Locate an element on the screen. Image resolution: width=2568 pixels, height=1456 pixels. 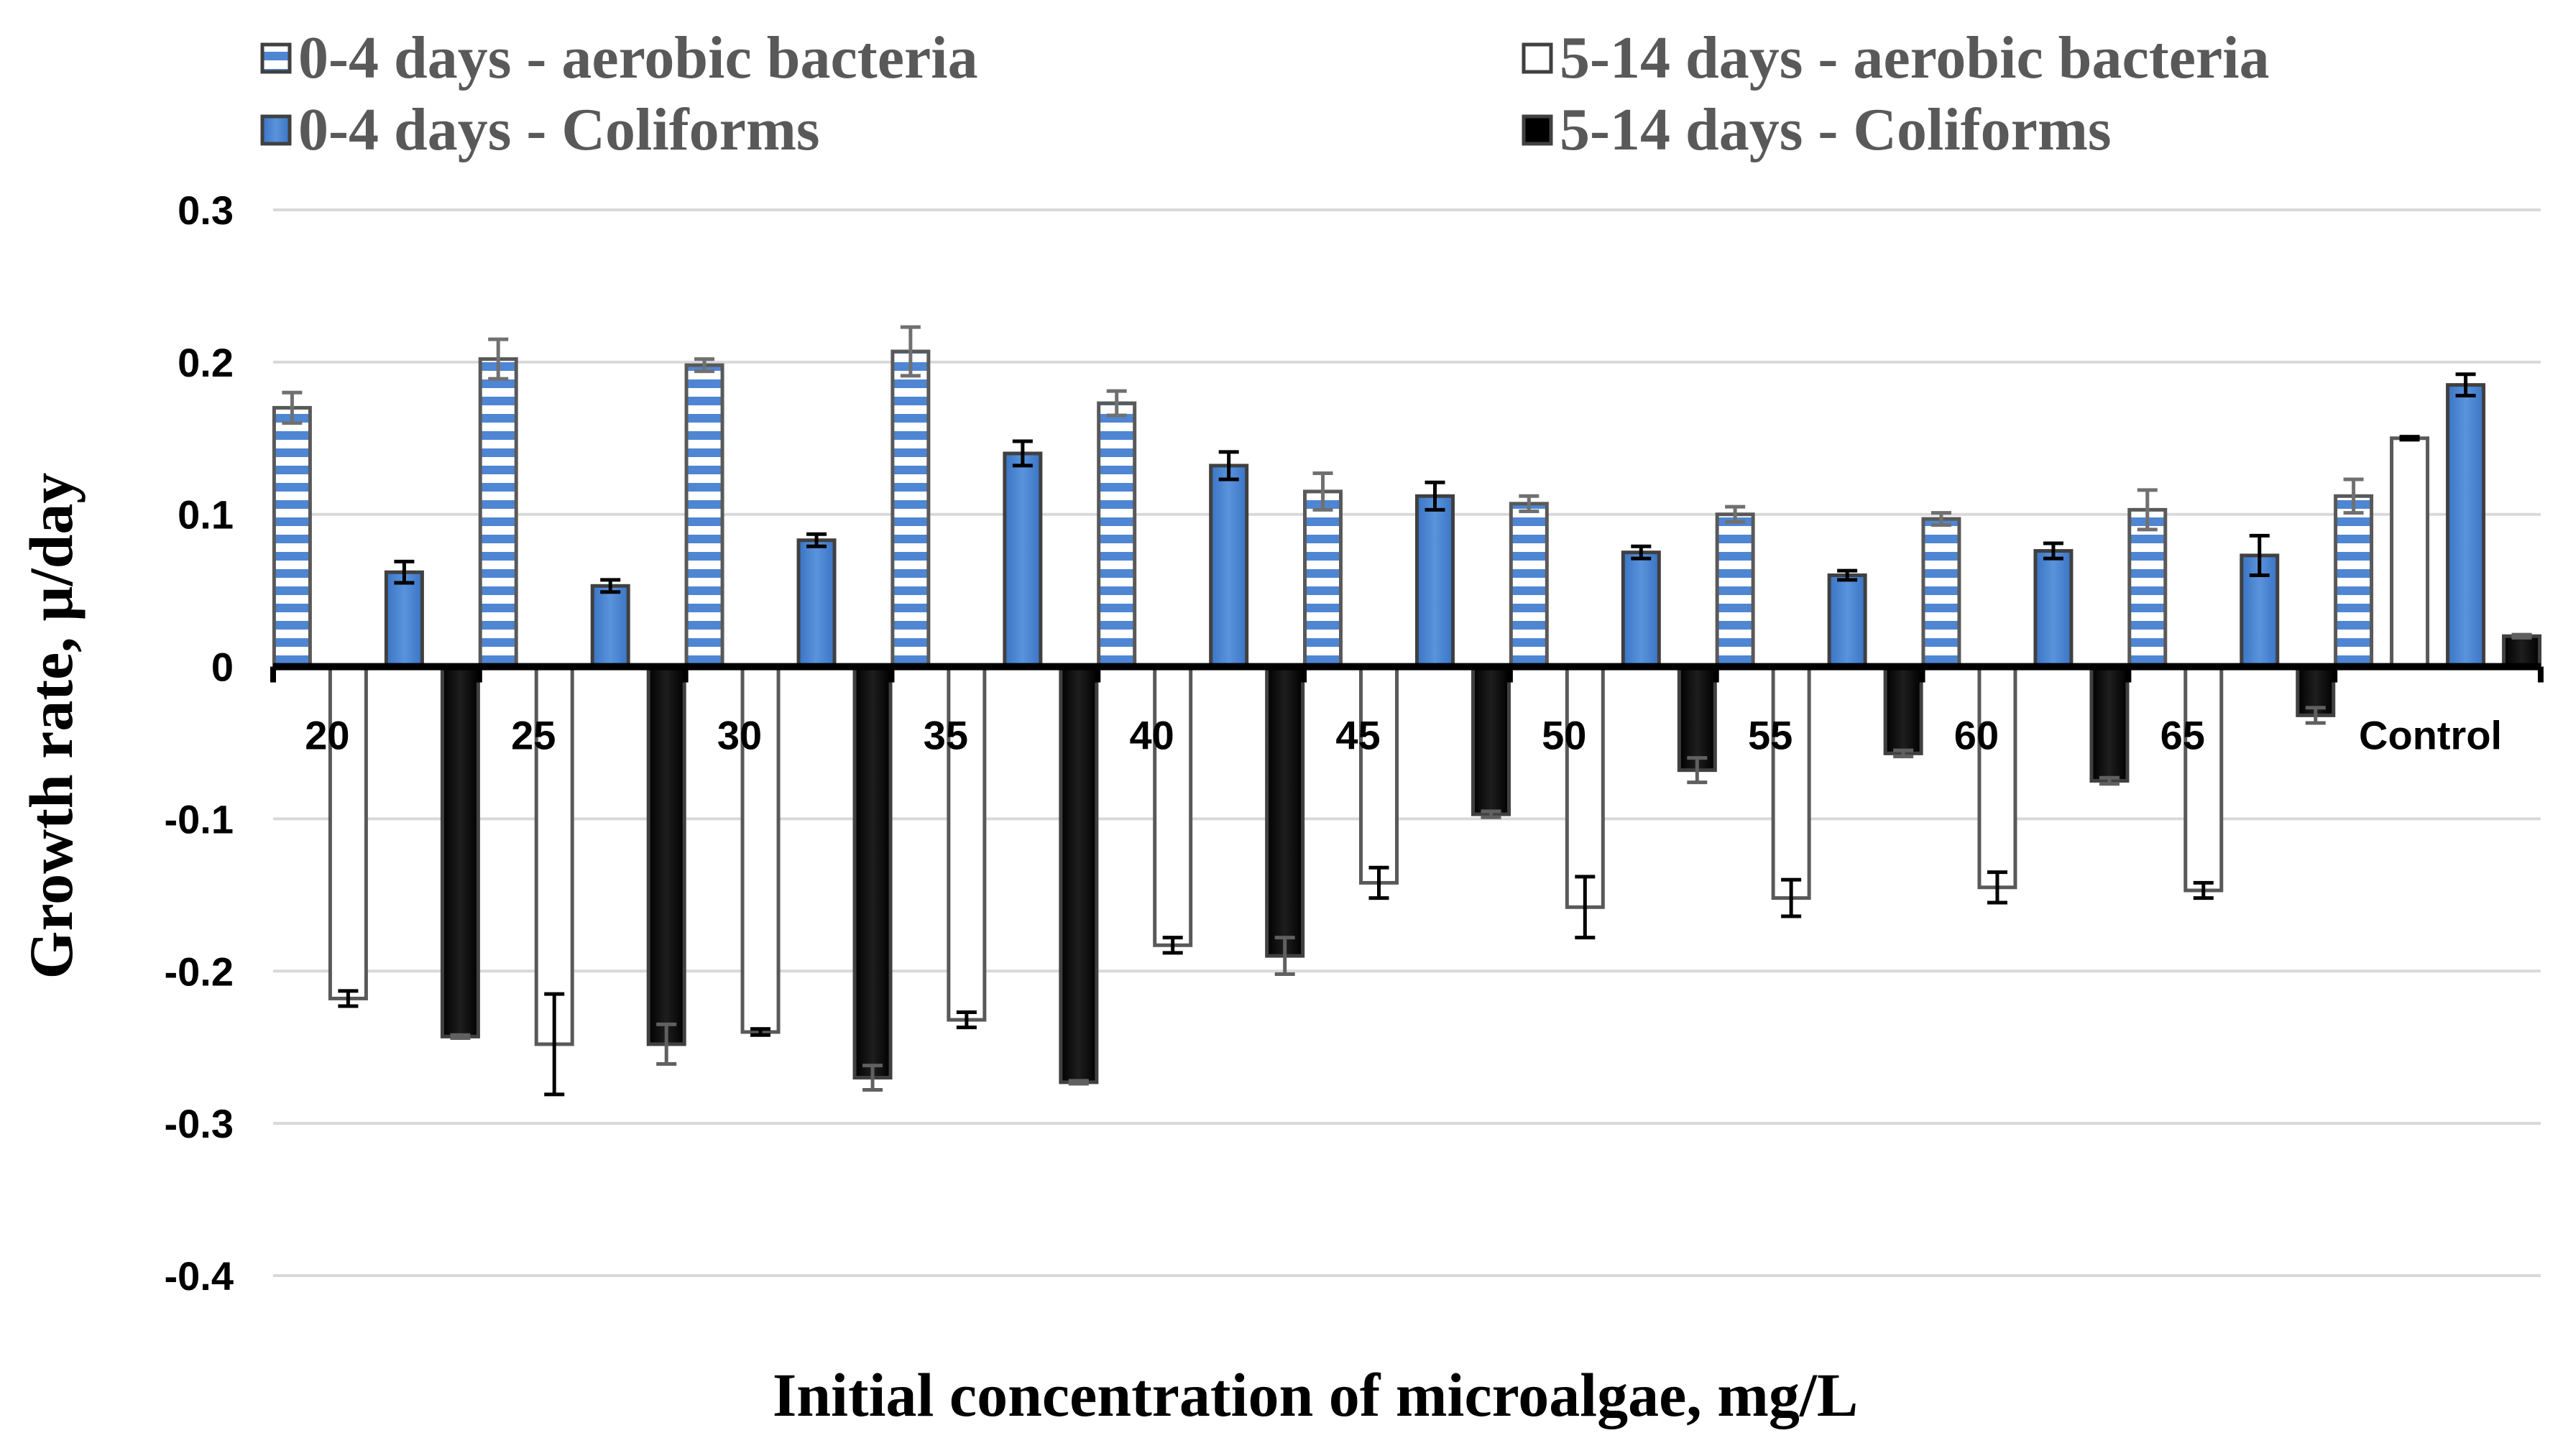
y-tick-label: 0.2 is located at coordinates (206, 362).